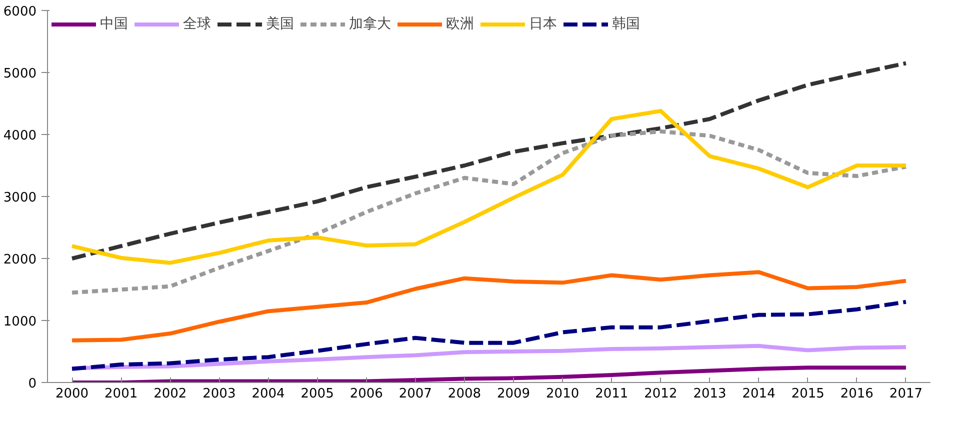 The height and width of the screenshot is (426, 959). Describe the element at coordinates (370, 24) in the screenshot. I see `legend-label: 加拿大` at that location.